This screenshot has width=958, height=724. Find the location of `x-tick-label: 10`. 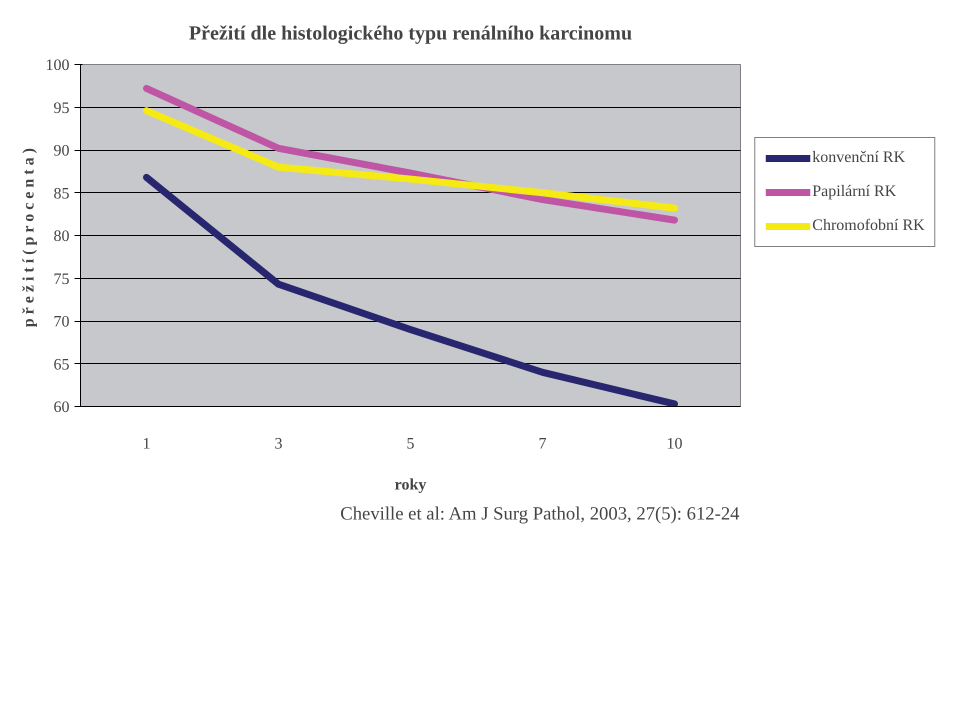

x-tick-label: 10 is located at coordinates (674, 444).